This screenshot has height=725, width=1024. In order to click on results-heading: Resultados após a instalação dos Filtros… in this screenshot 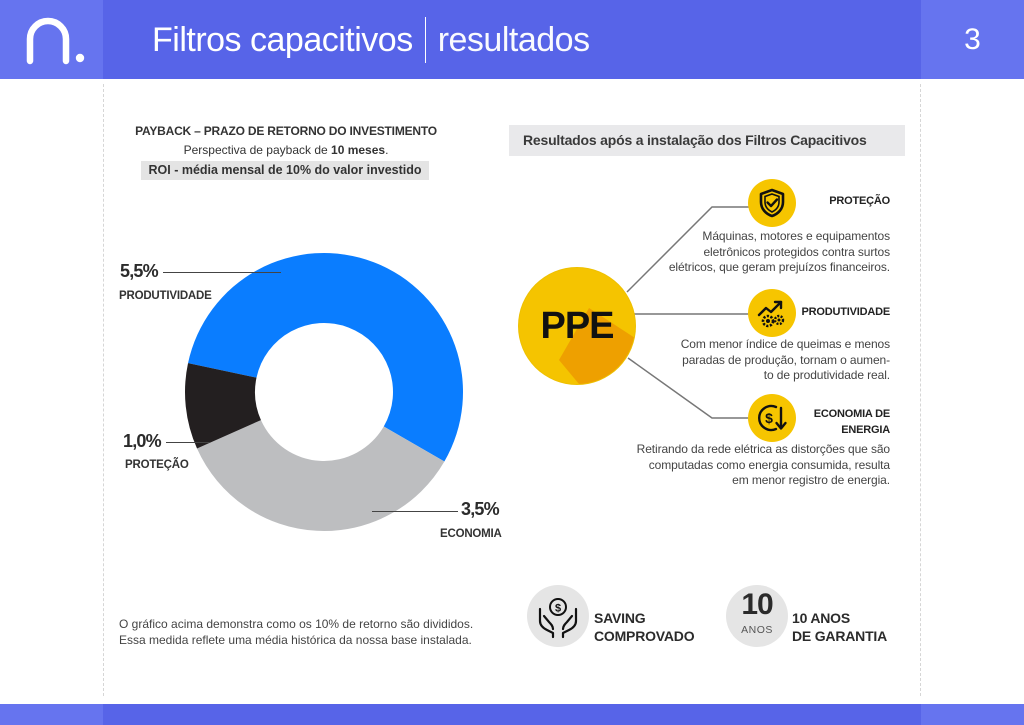, I will do `click(707, 140)`.